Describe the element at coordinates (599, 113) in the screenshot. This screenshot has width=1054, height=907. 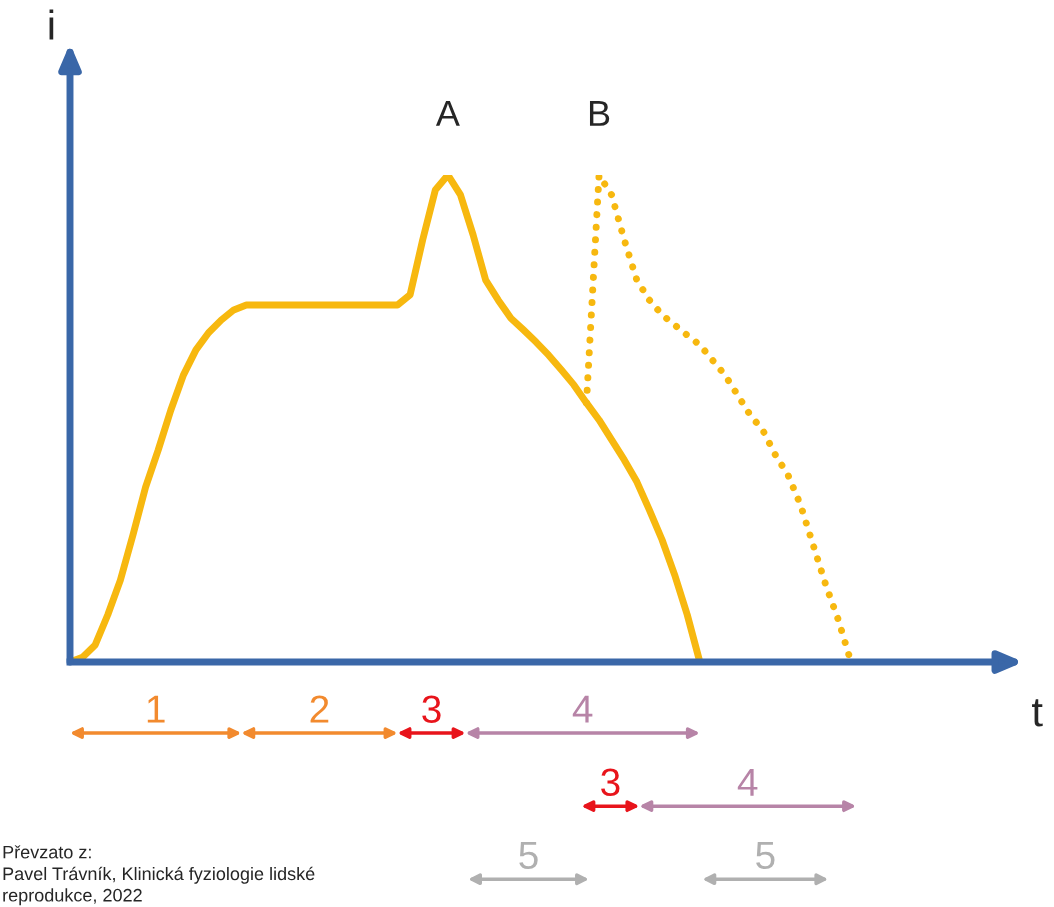
I see `annotation: B` at that location.